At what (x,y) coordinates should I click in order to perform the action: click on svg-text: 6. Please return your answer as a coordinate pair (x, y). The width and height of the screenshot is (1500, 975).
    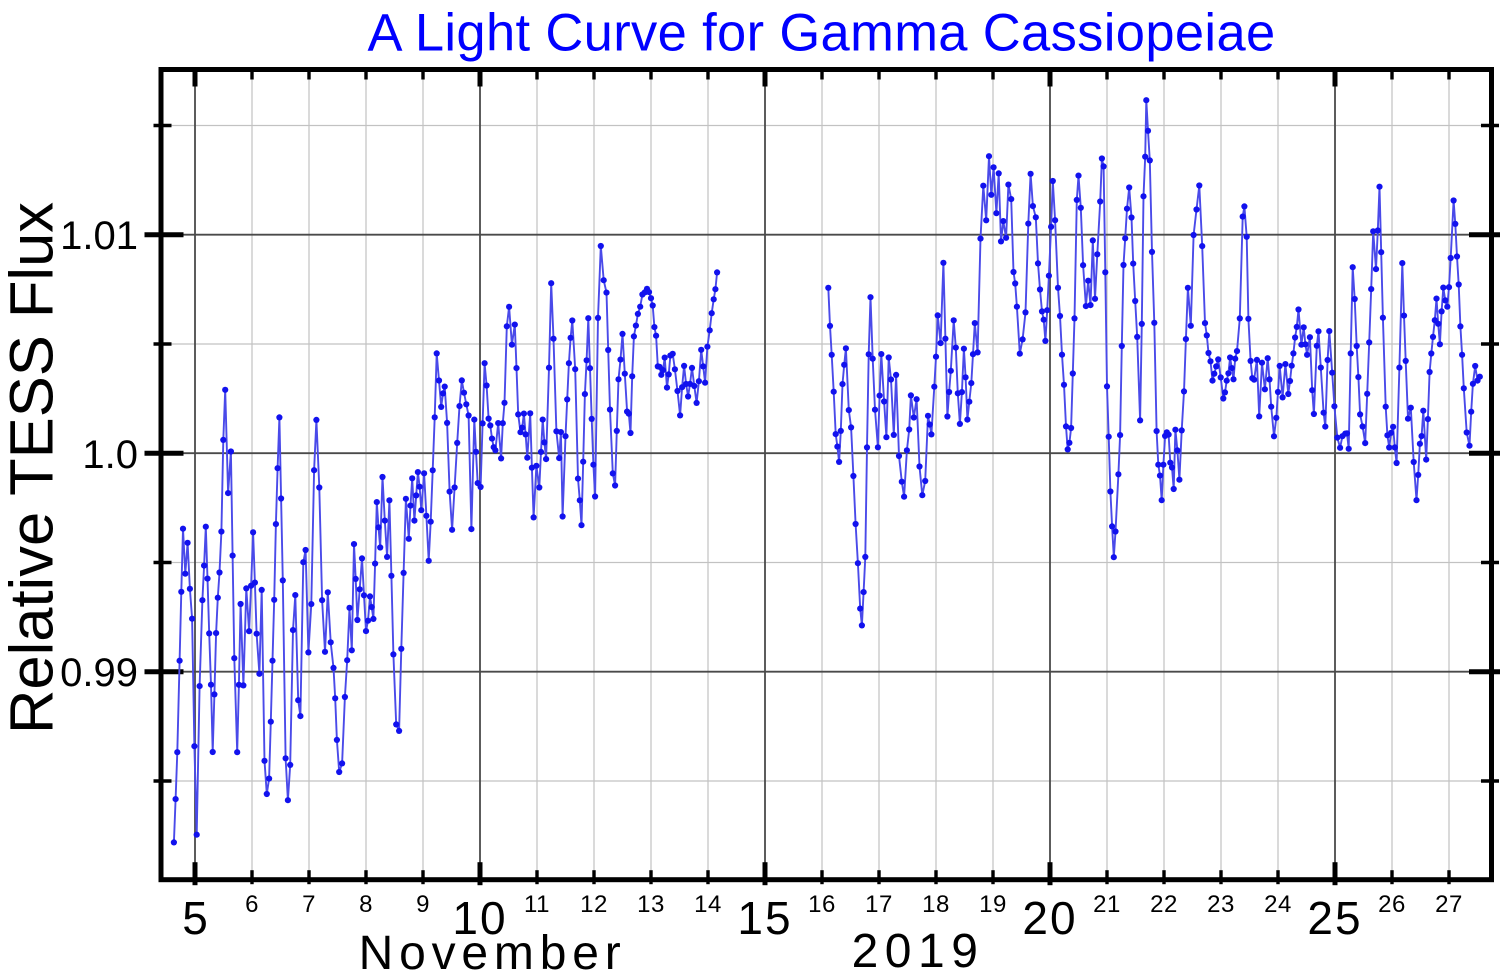
    Looking at the image, I should click on (252, 904).